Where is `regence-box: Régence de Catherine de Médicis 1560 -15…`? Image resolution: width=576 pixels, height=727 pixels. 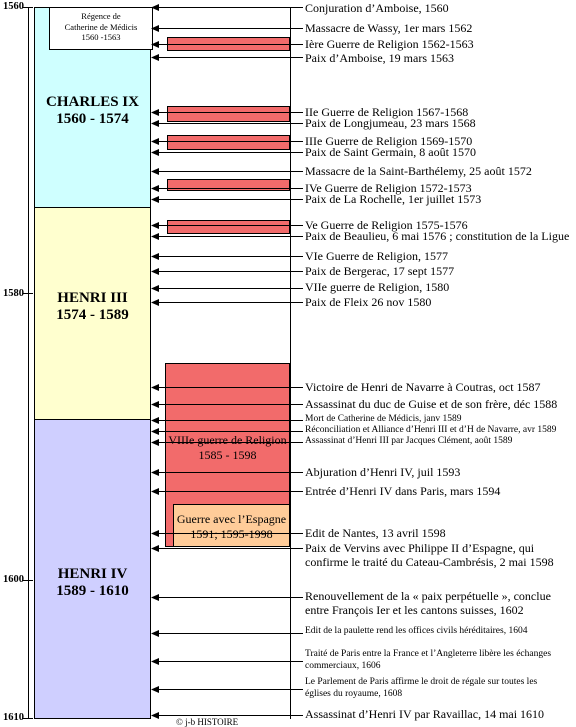
regence-box: Régence de Catherine de Médicis 1560 -15… is located at coordinates (101, 28).